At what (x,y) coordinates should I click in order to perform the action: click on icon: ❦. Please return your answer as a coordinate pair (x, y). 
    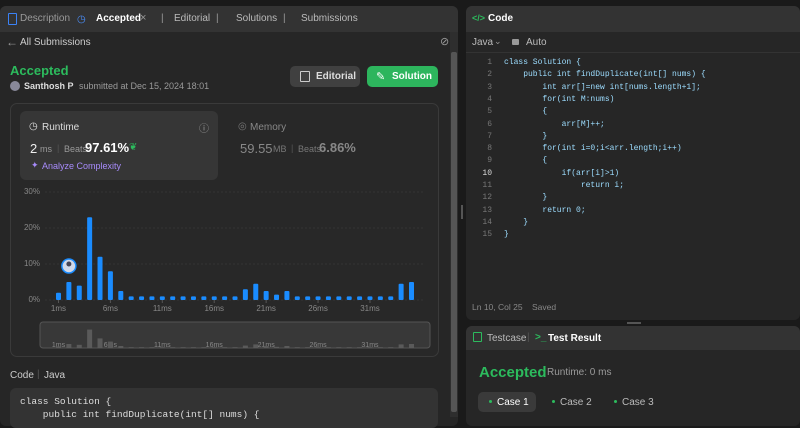
    Looking at the image, I should click on (133, 147).